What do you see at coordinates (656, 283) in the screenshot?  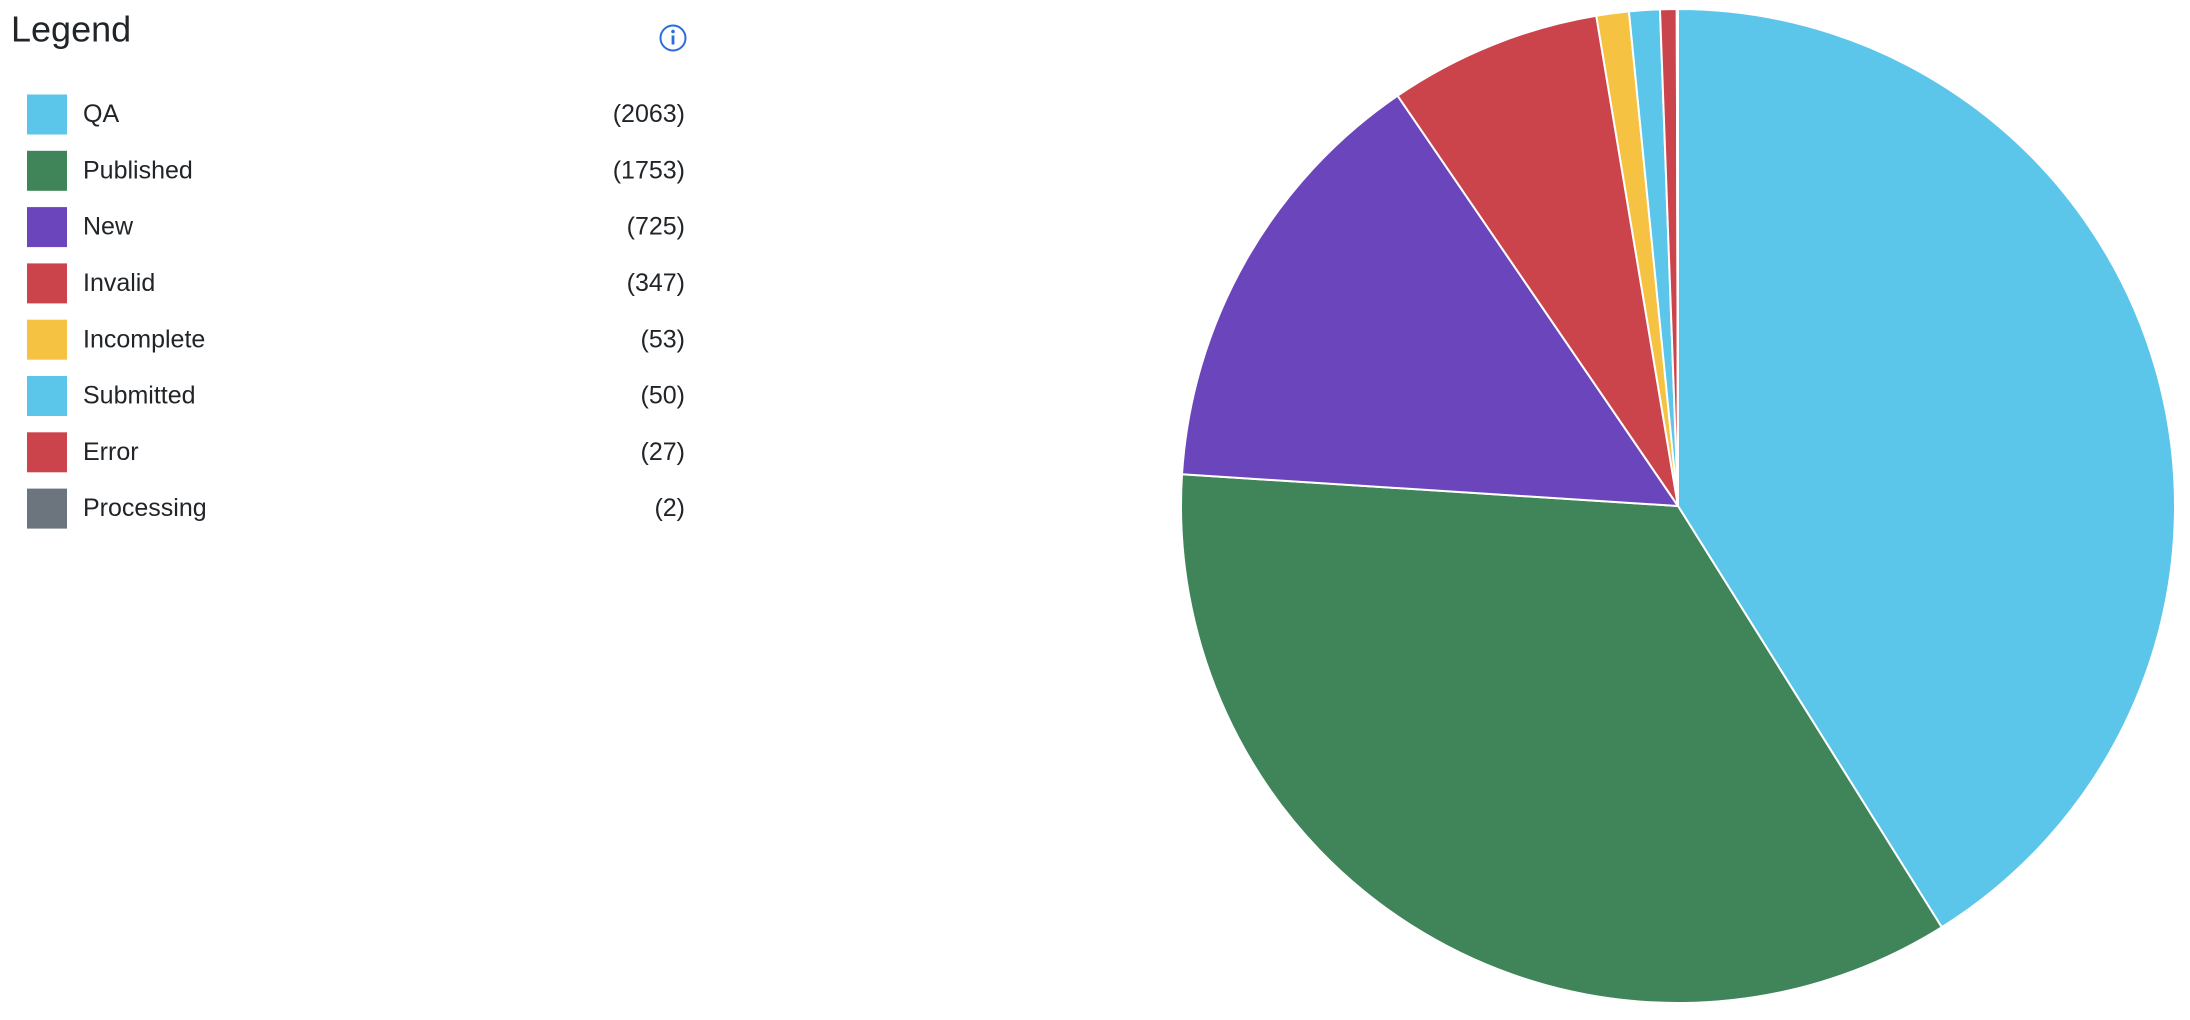 I see `legend-value: (347)` at bounding box center [656, 283].